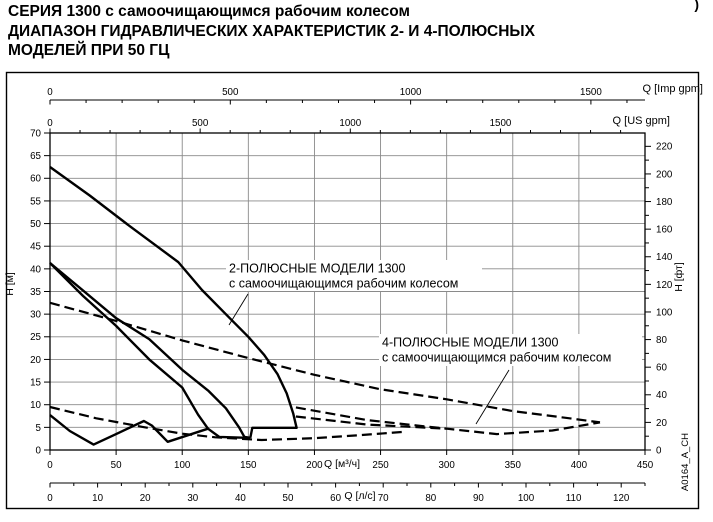  What do you see at coordinates (35, 247) in the screenshot?
I see `hm-tick-label: 45` at bounding box center [35, 247].